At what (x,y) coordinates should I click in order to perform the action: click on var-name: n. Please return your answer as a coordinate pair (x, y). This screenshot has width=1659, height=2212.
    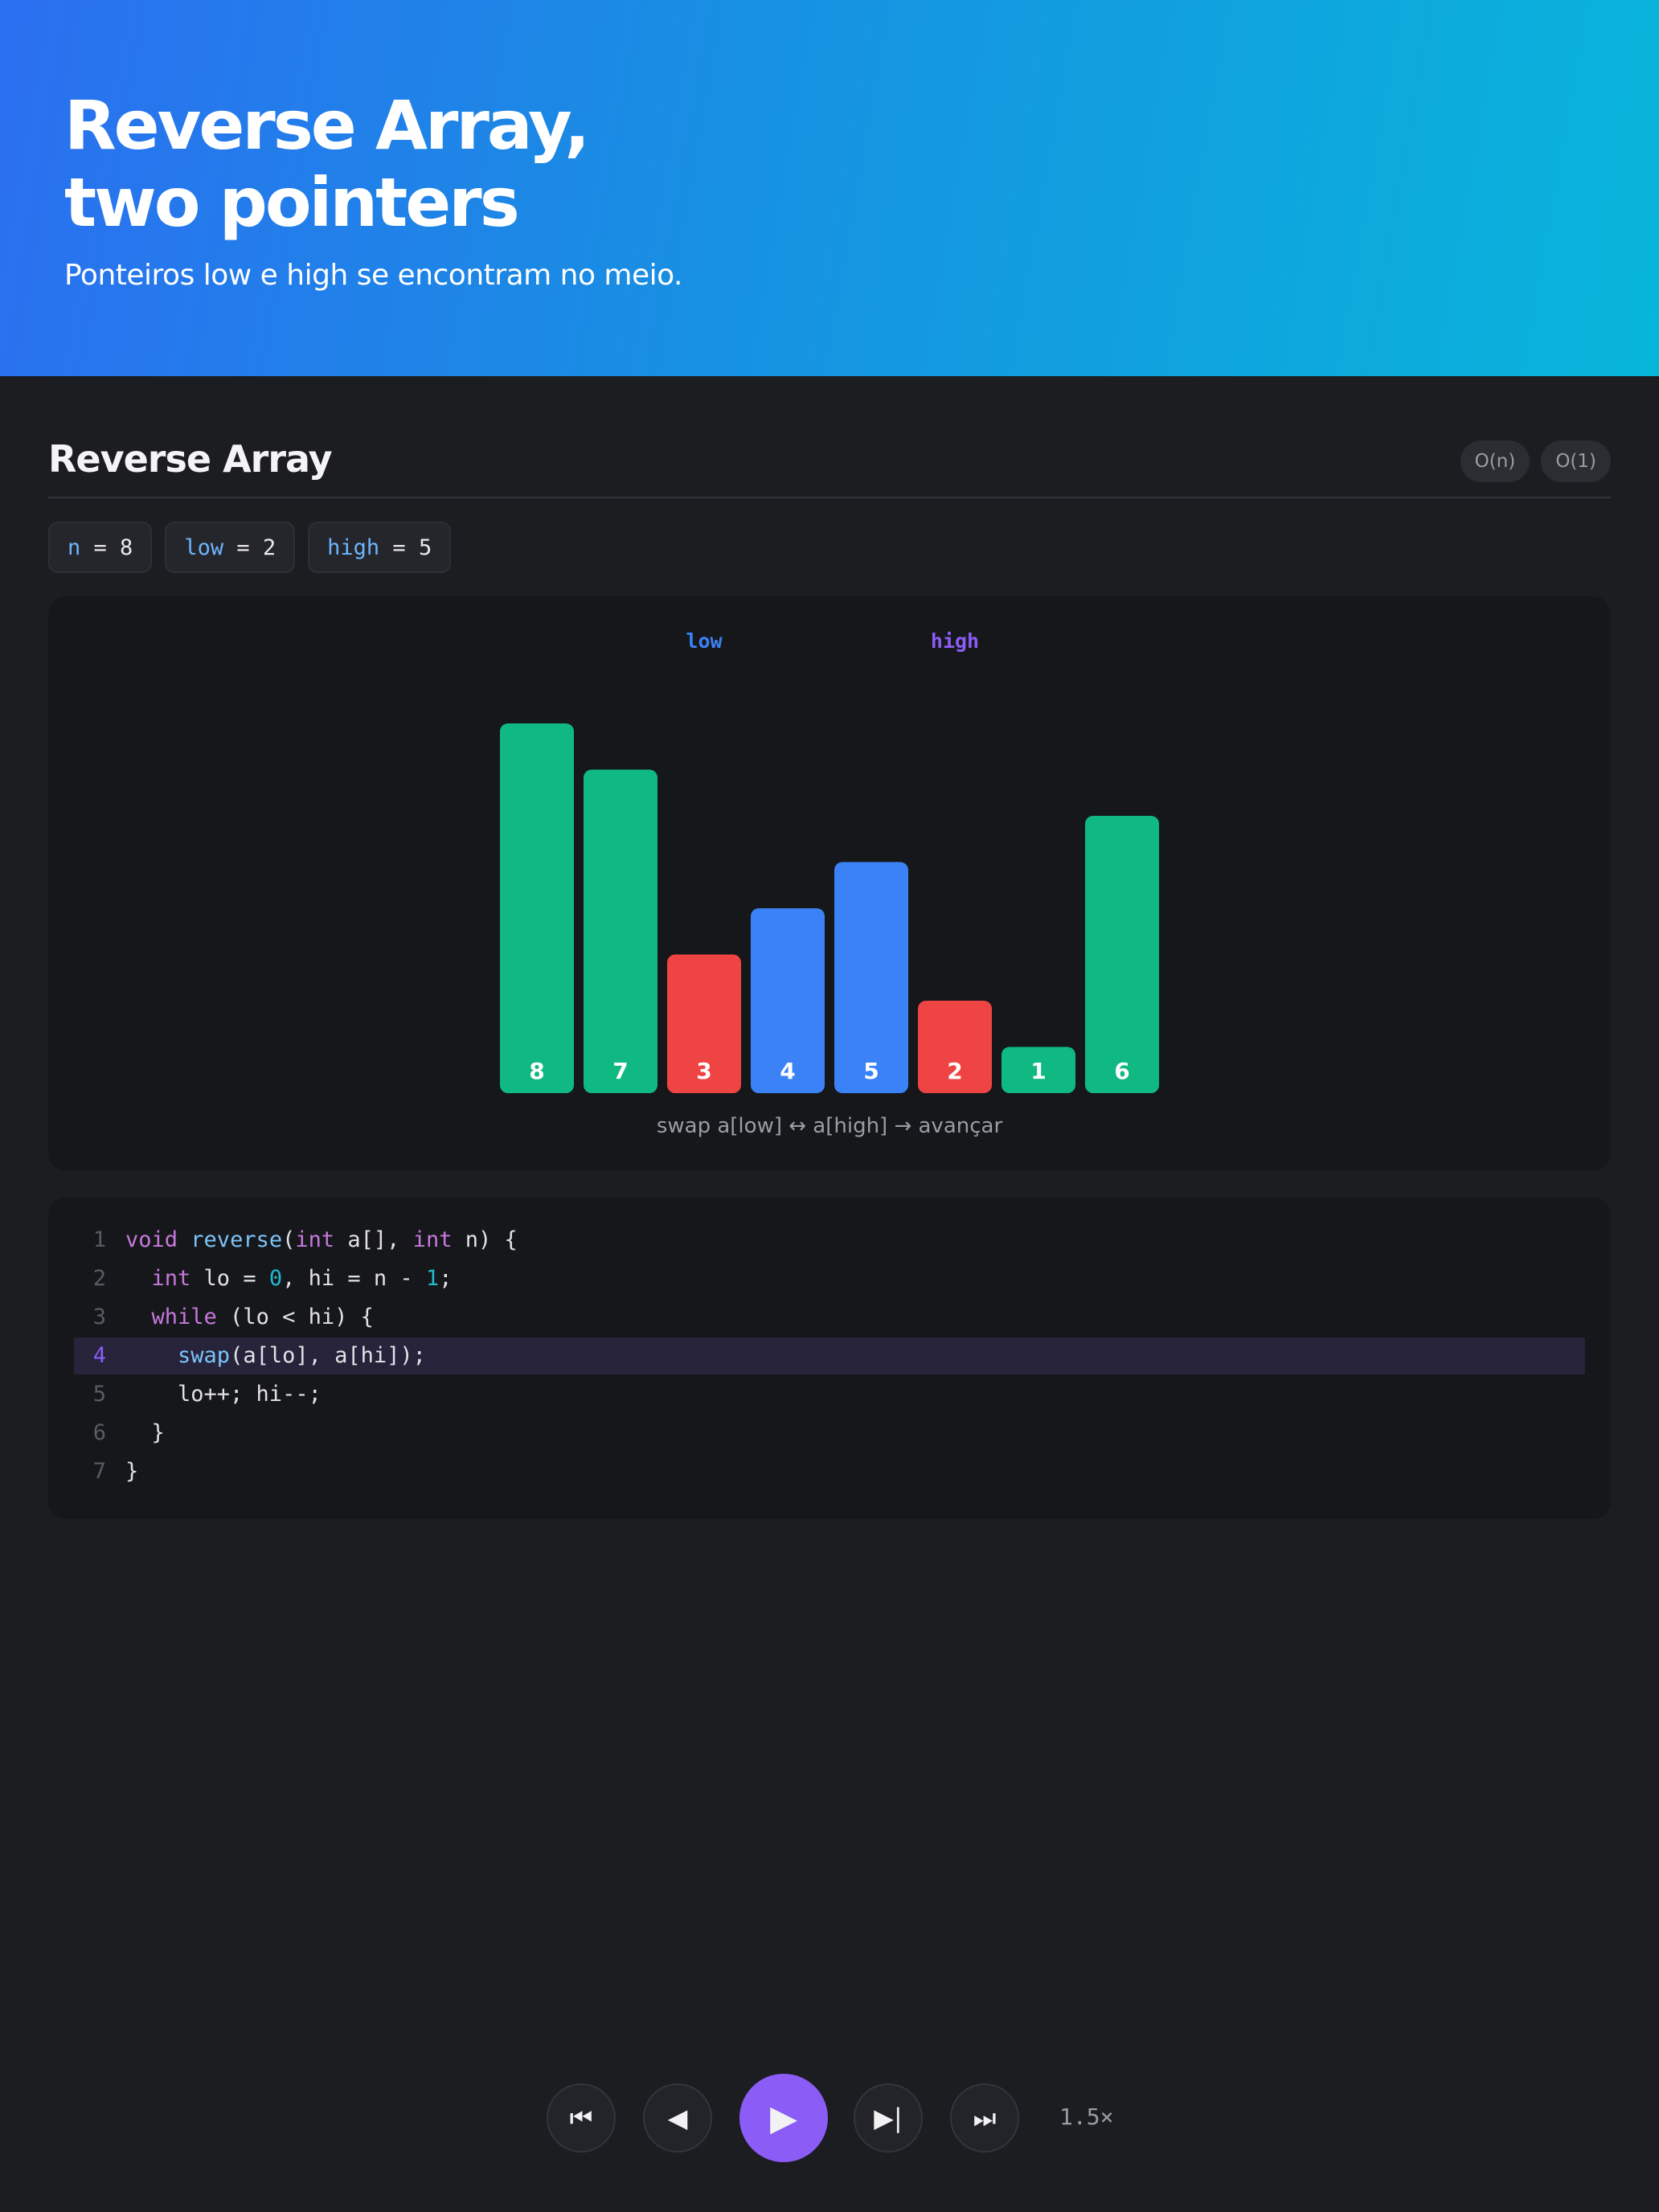
    Looking at the image, I should click on (74, 547).